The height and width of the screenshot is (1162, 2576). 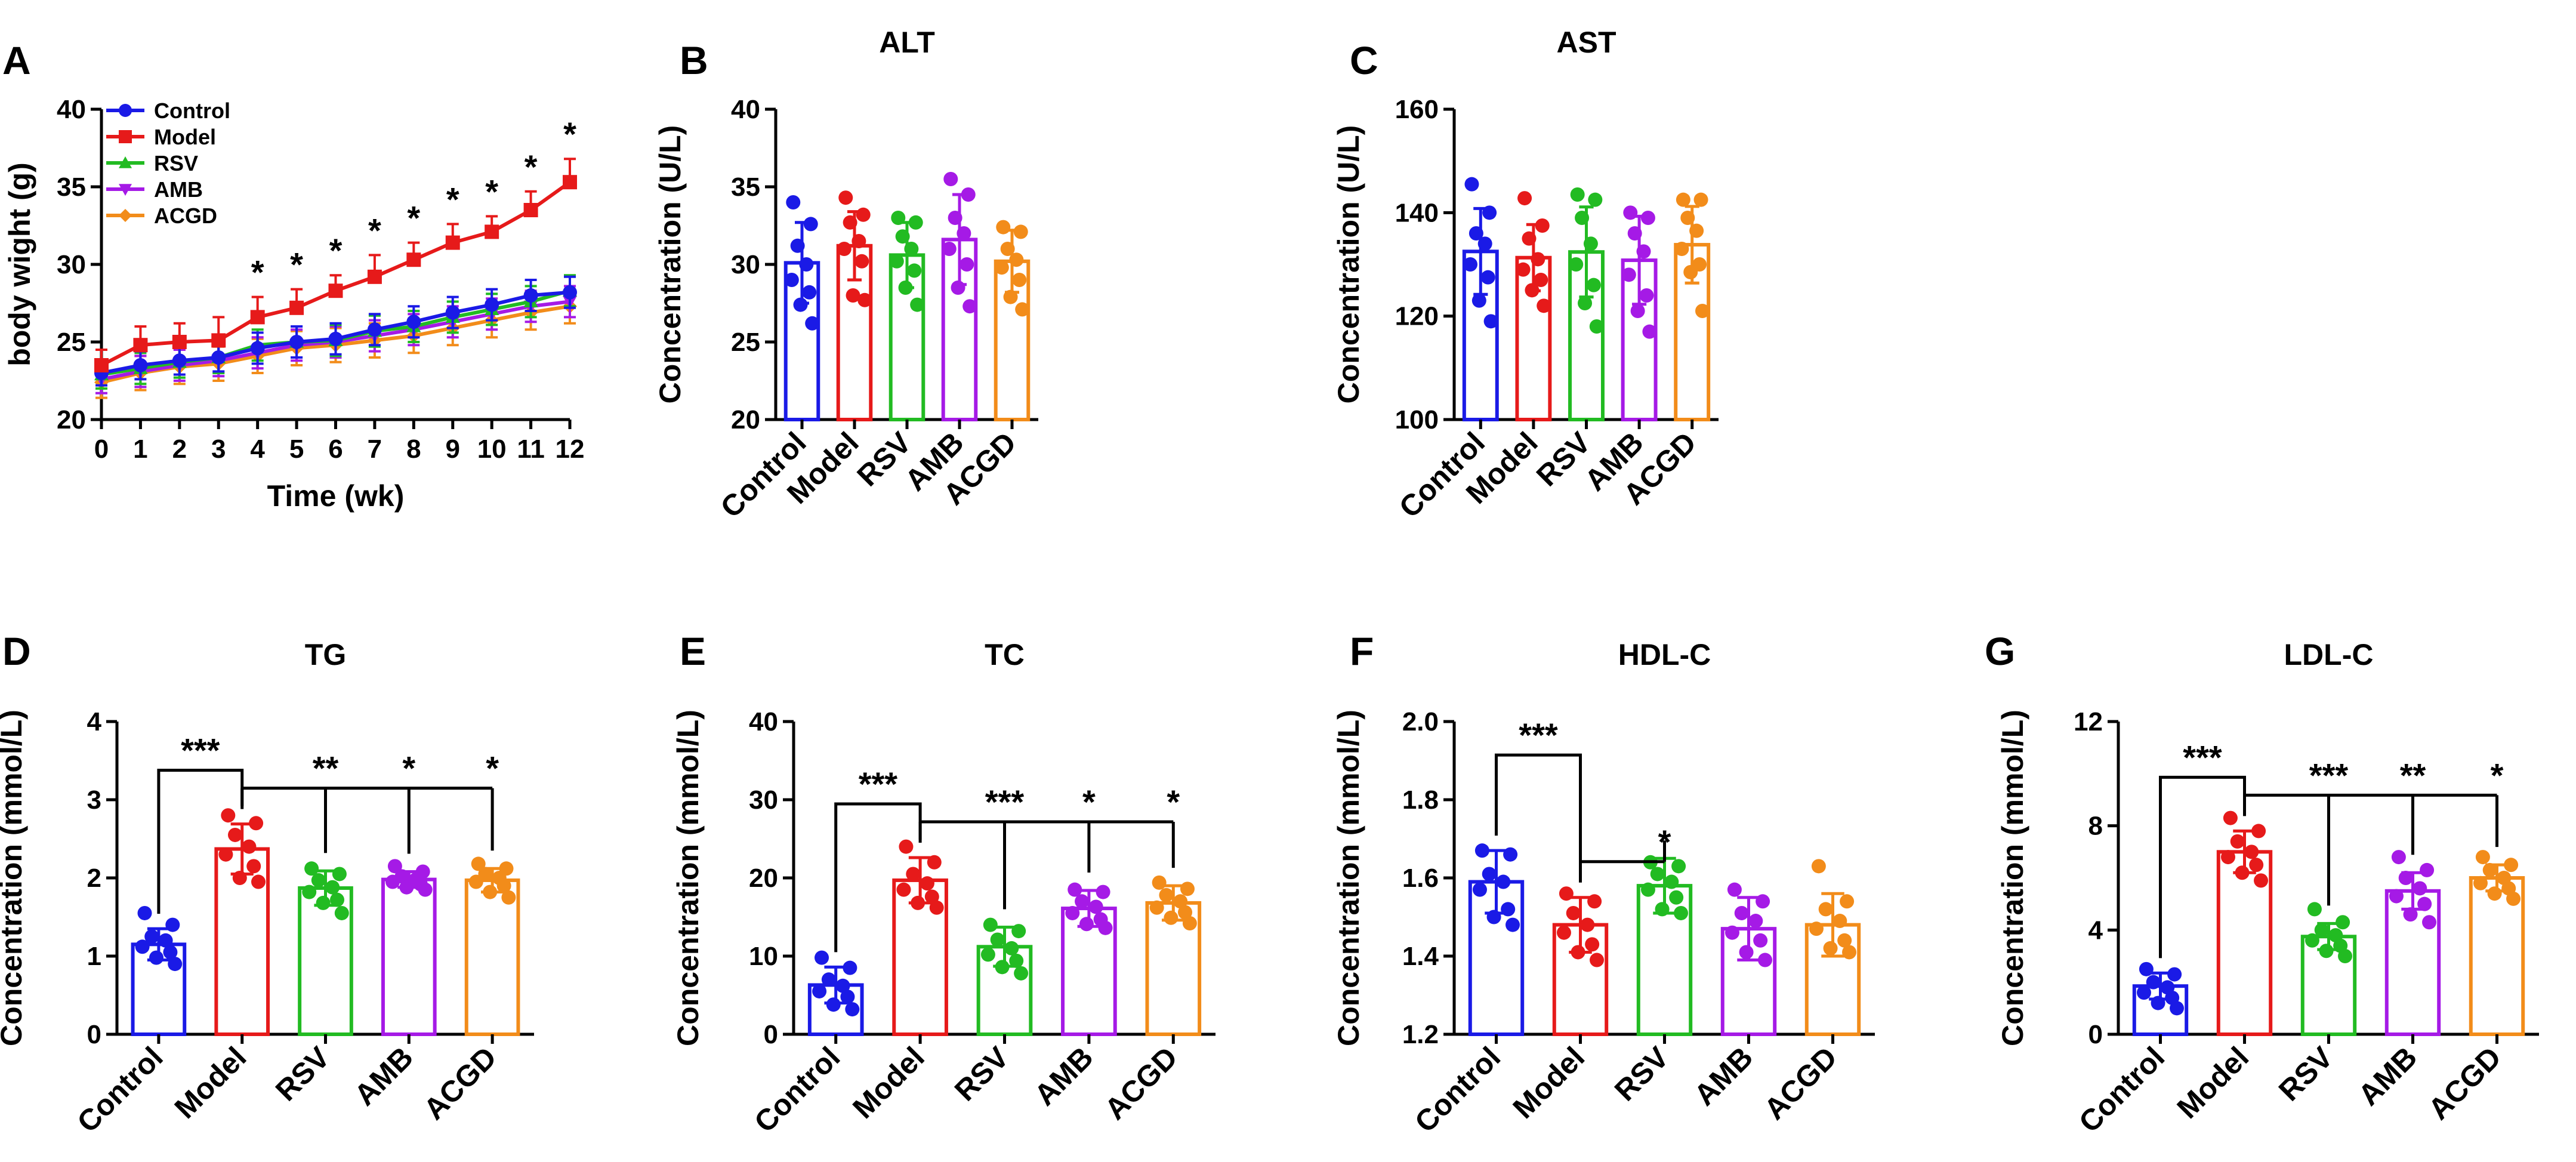 What do you see at coordinates (694, 60) in the screenshot?
I see `panel-letter: B` at bounding box center [694, 60].